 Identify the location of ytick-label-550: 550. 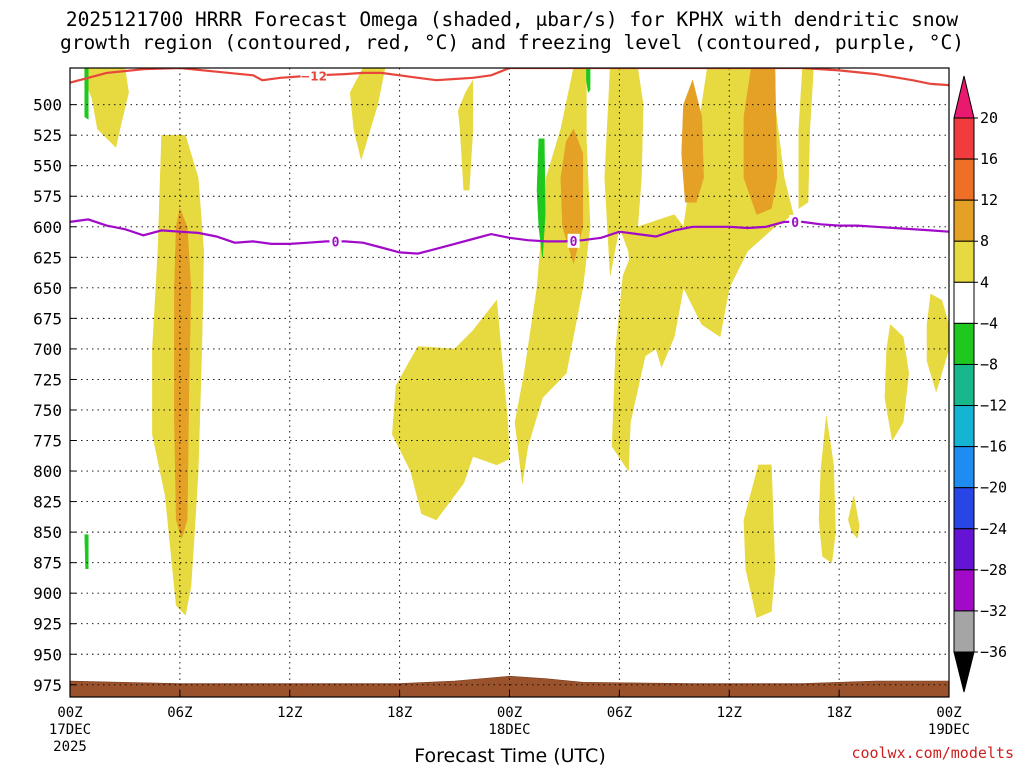
(47, 166).